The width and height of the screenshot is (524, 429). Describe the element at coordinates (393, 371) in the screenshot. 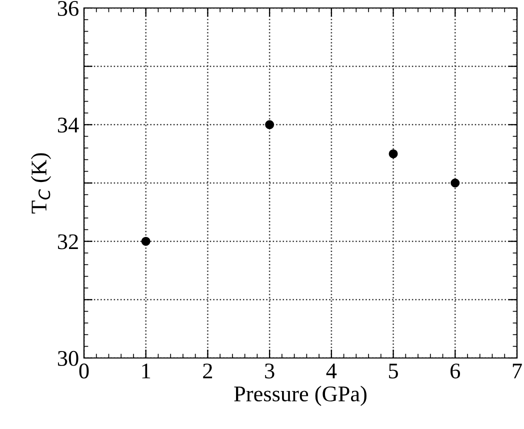

I see `x-tick-label: 5` at that location.